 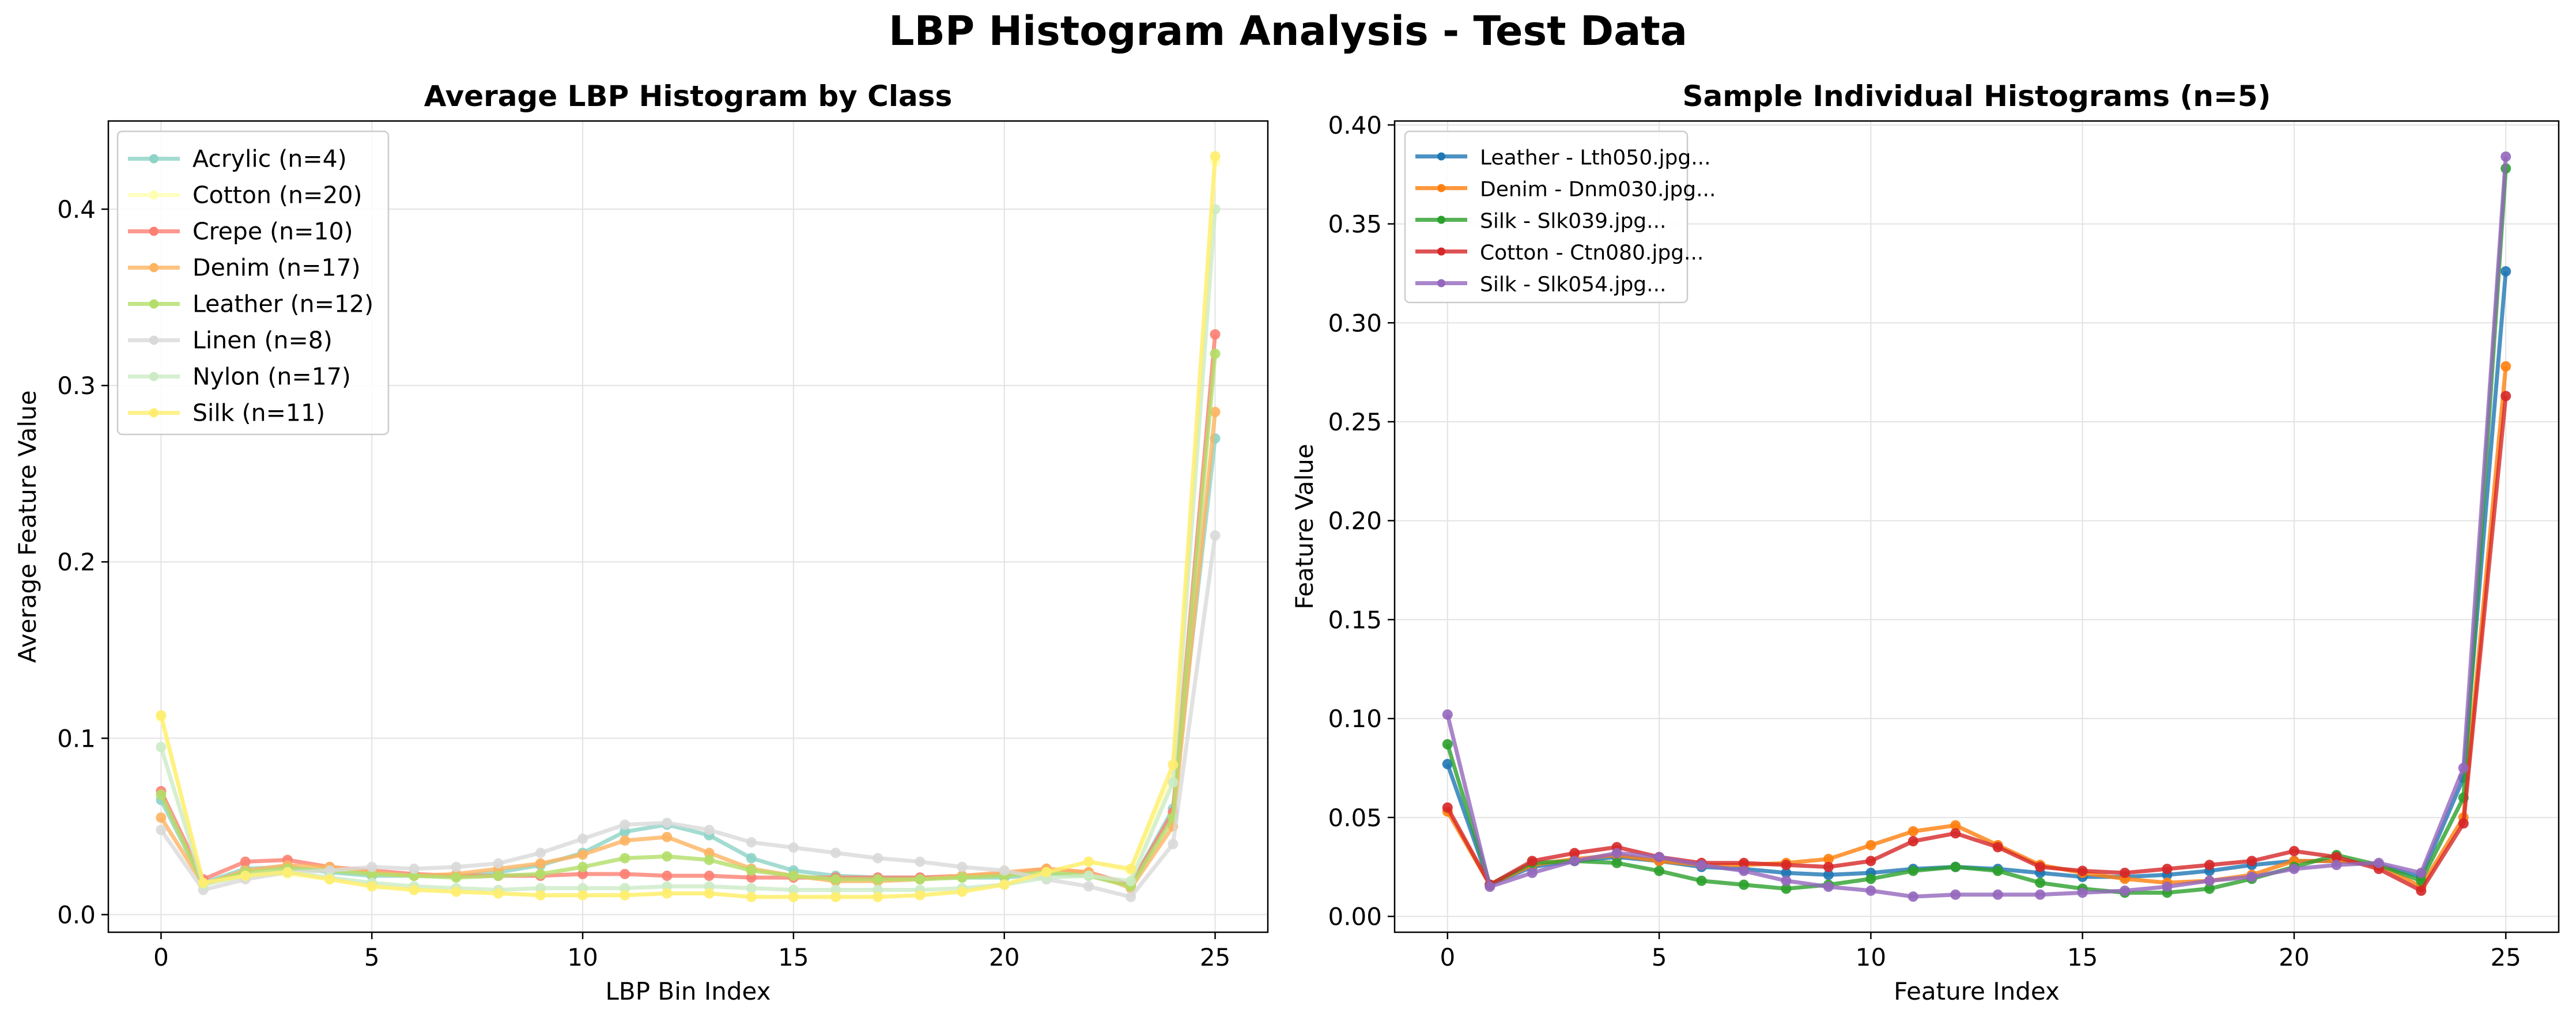 What do you see at coordinates (76, 915) in the screenshot?
I see `y-tick-label: 0.0` at bounding box center [76, 915].